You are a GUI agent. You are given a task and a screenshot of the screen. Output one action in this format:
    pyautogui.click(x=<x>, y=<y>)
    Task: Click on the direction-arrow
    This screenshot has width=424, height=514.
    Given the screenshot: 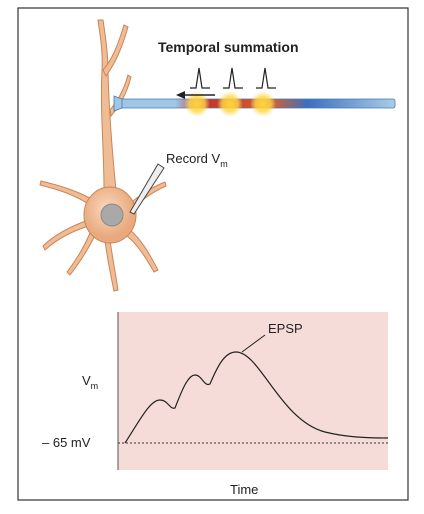 What is the action you would take?
    pyautogui.click(x=195, y=95)
    